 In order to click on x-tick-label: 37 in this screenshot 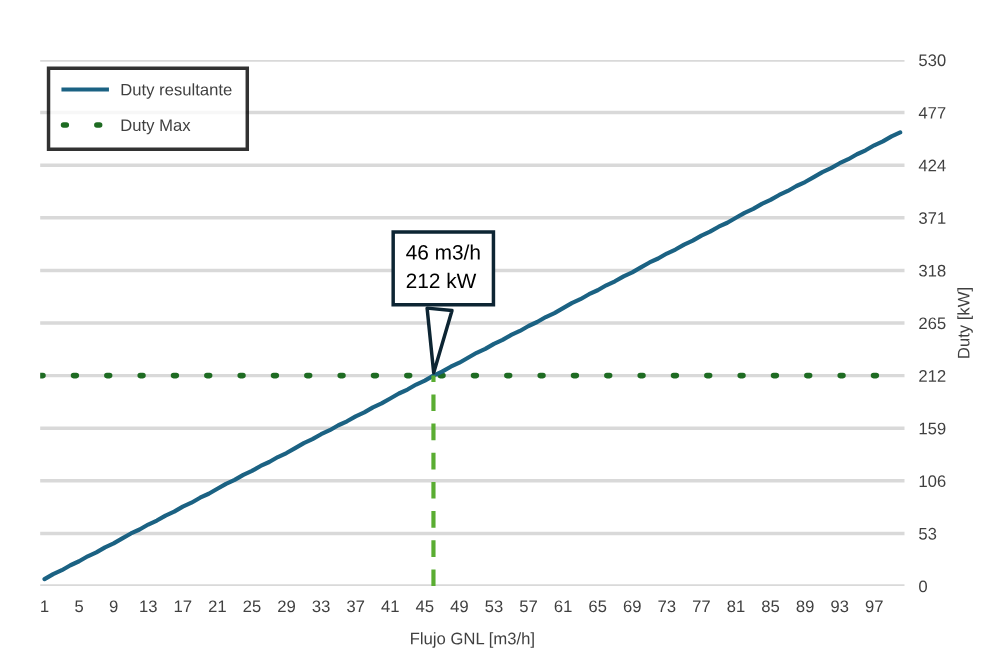, I will do `click(356, 606)`.